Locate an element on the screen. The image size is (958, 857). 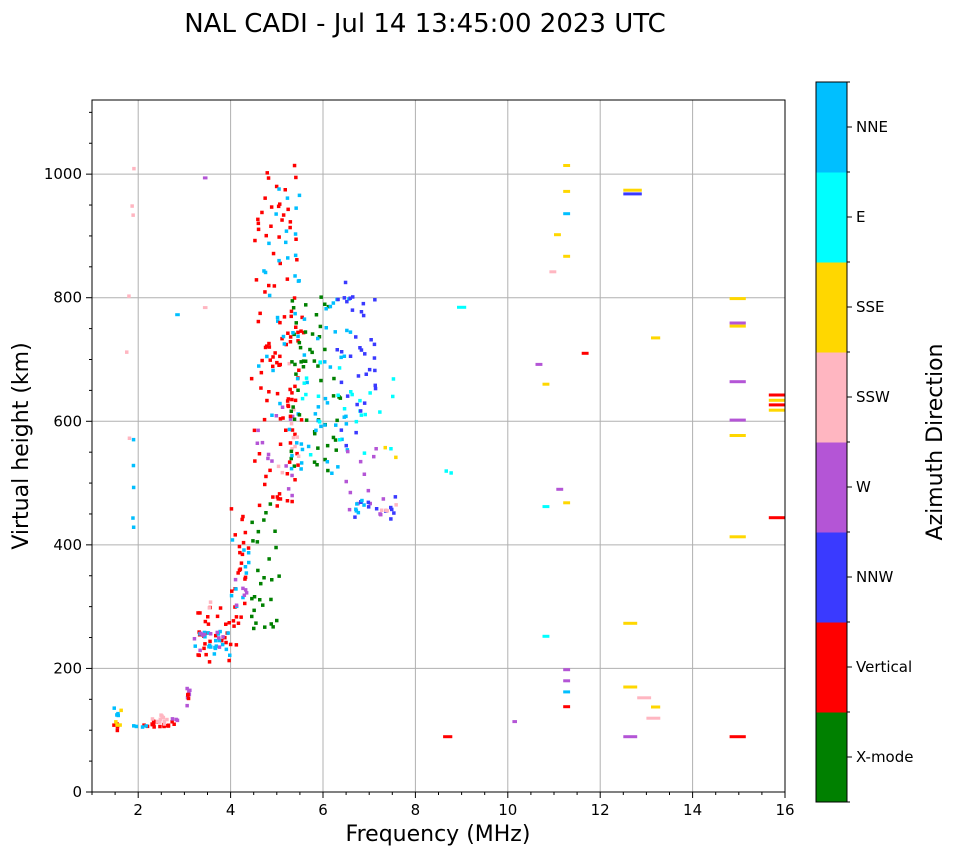
y-tick-label: 1000 is located at coordinates (63, 174).